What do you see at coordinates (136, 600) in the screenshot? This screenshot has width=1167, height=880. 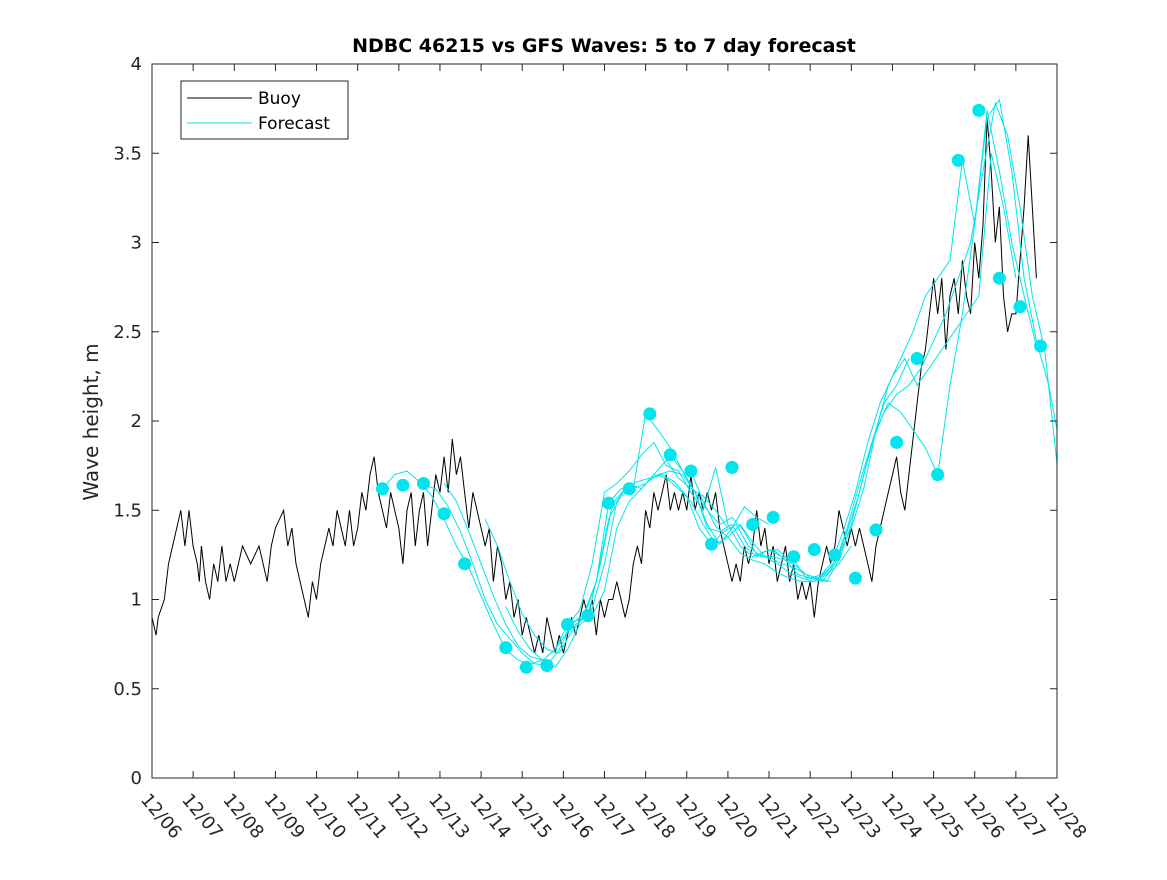 I see `y-tick-label: 1` at bounding box center [136, 600].